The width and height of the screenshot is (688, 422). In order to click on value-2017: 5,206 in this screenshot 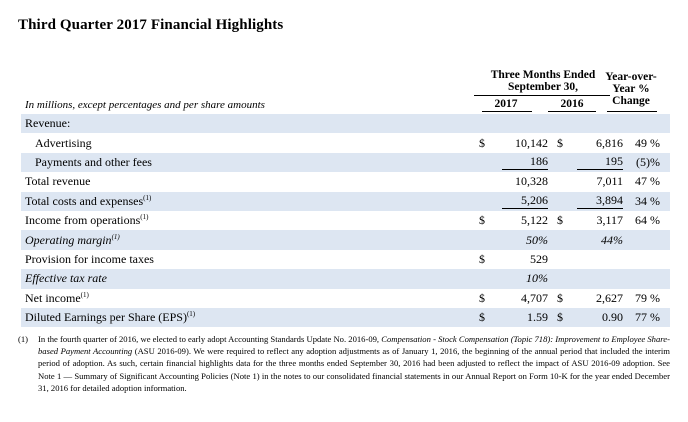, I will do `click(525, 201)`.